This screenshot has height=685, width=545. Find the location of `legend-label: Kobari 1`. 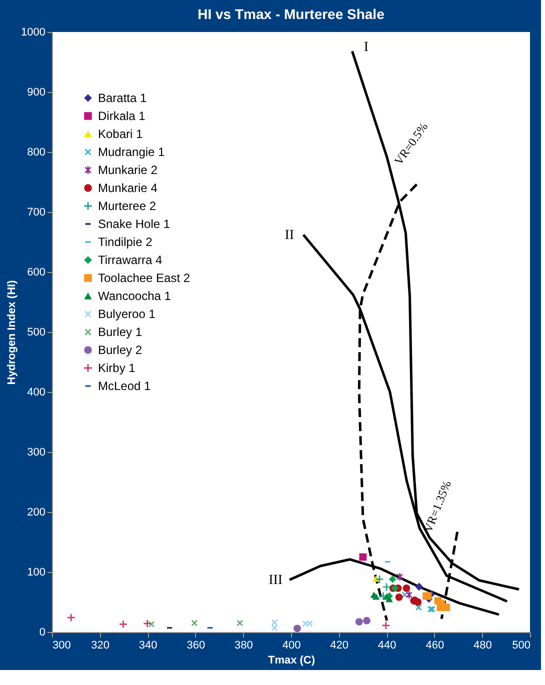

legend-label: Kobari 1 is located at coordinates (121, 134).